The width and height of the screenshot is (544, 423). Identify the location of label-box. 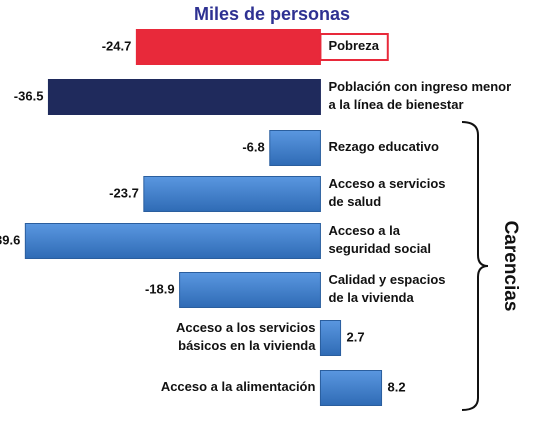
(354, 47).